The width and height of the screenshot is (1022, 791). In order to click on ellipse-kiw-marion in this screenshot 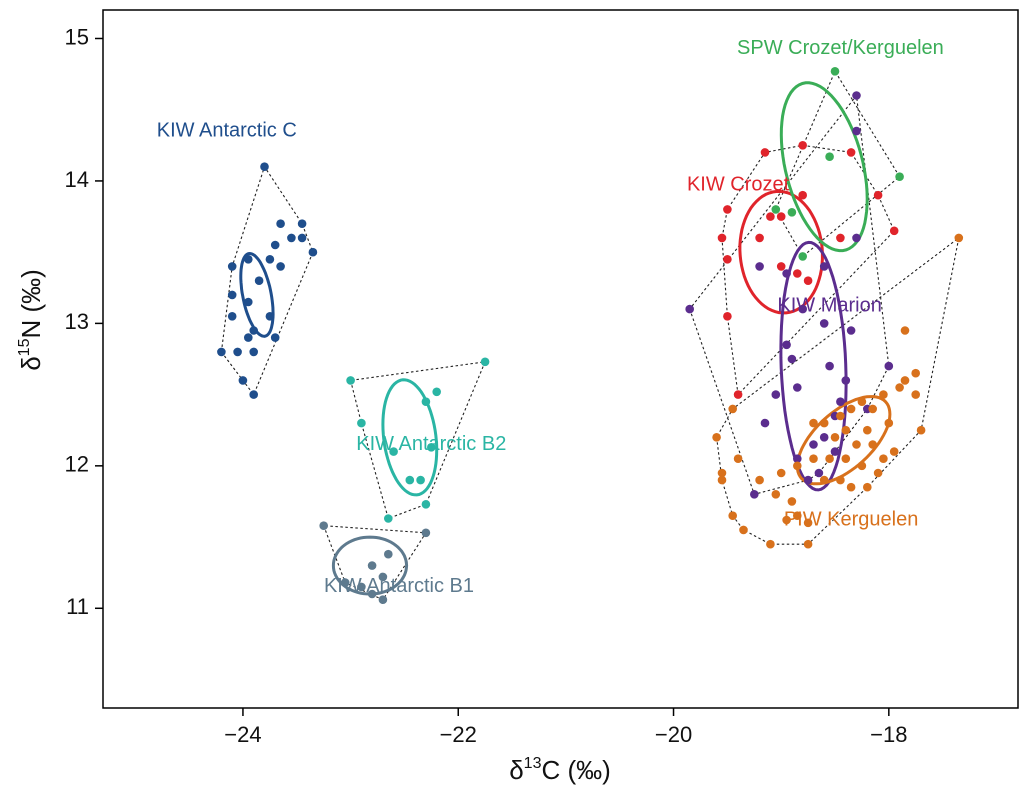, I will do `click(813, 366)`.